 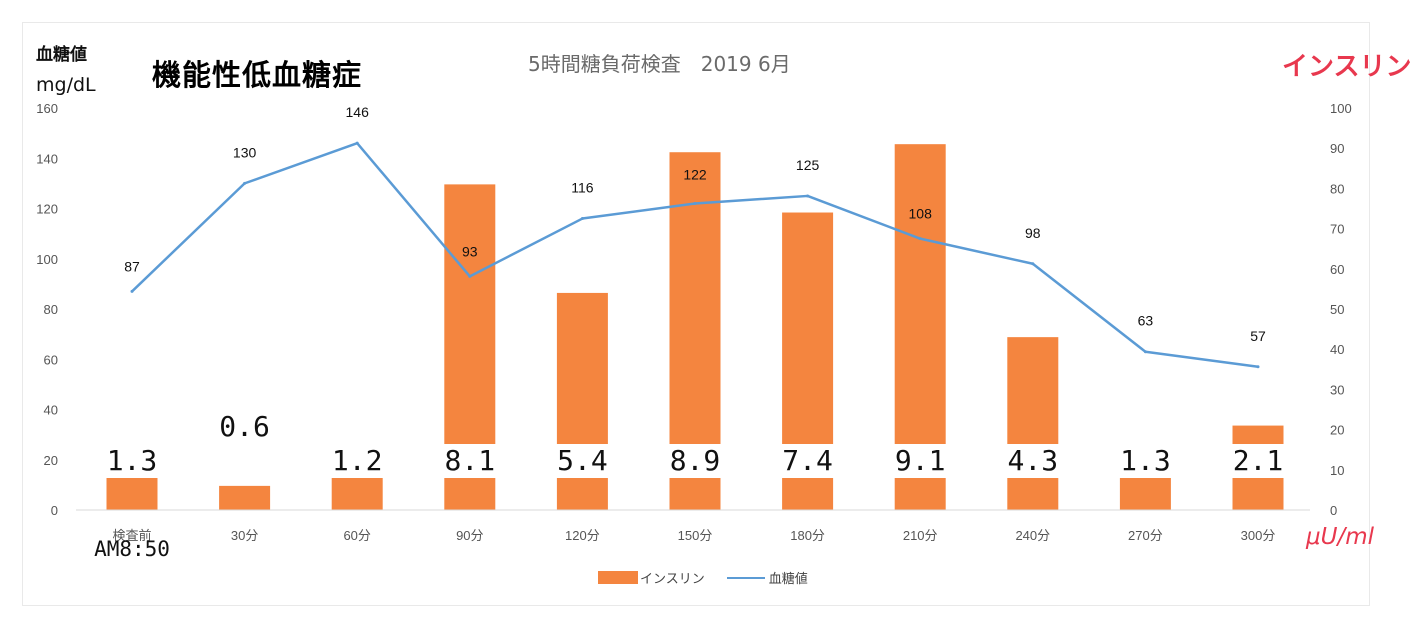 I want to click on insulin-data-label: 5.4, so click(x=582, y=460).